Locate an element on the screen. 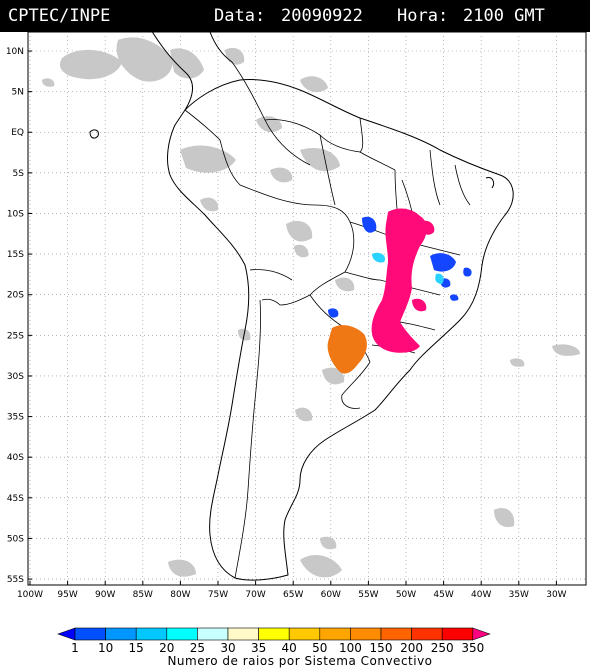 This screenshot has height=670, width=600. colorbar-label: 10 is located at coordinates (105, 648).